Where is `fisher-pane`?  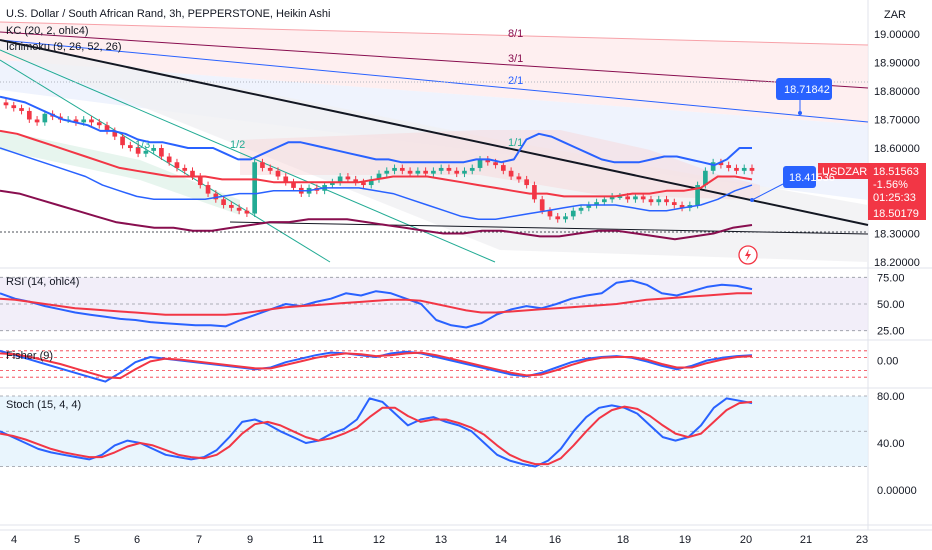 fisher-pane is located at coordinates (434, 366).